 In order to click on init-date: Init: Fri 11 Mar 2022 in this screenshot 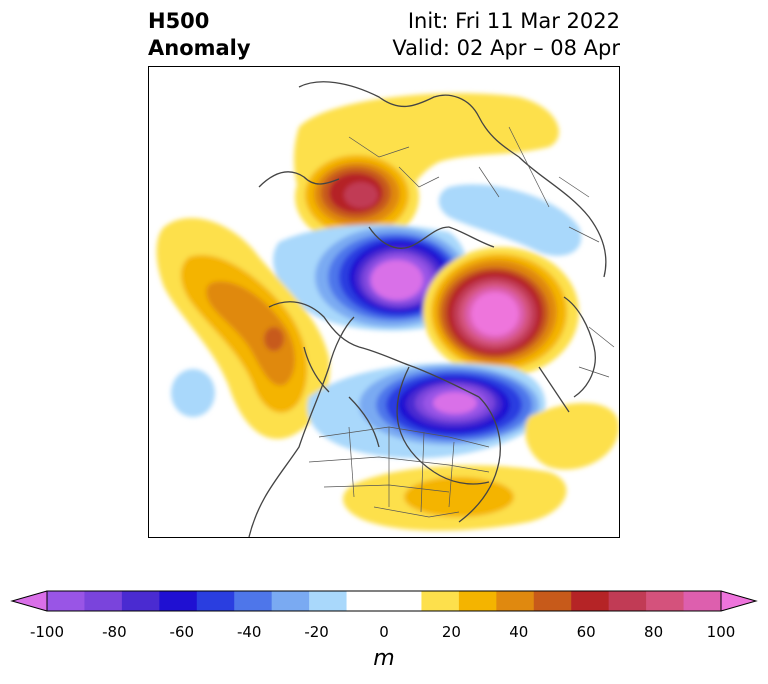, I will do `click(513, 21)`.